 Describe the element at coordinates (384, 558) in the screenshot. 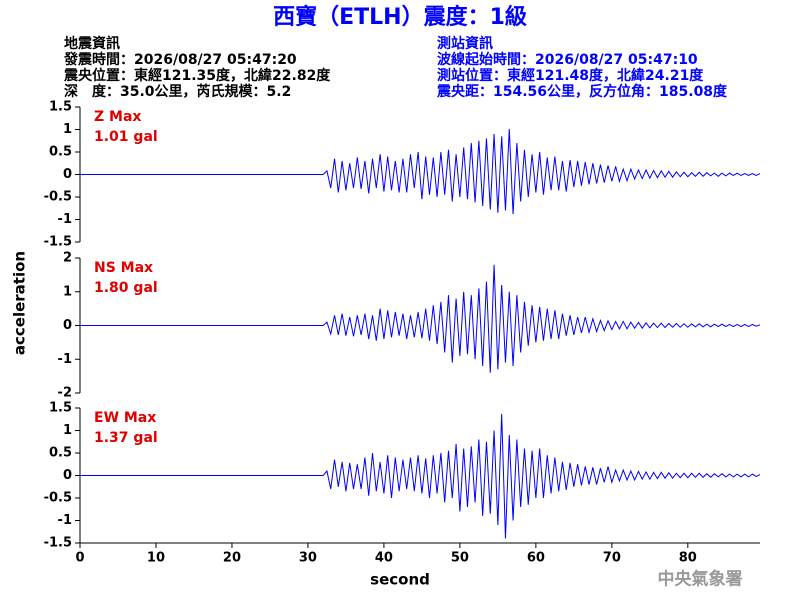

I see `x-tick-label: 40` at that location.